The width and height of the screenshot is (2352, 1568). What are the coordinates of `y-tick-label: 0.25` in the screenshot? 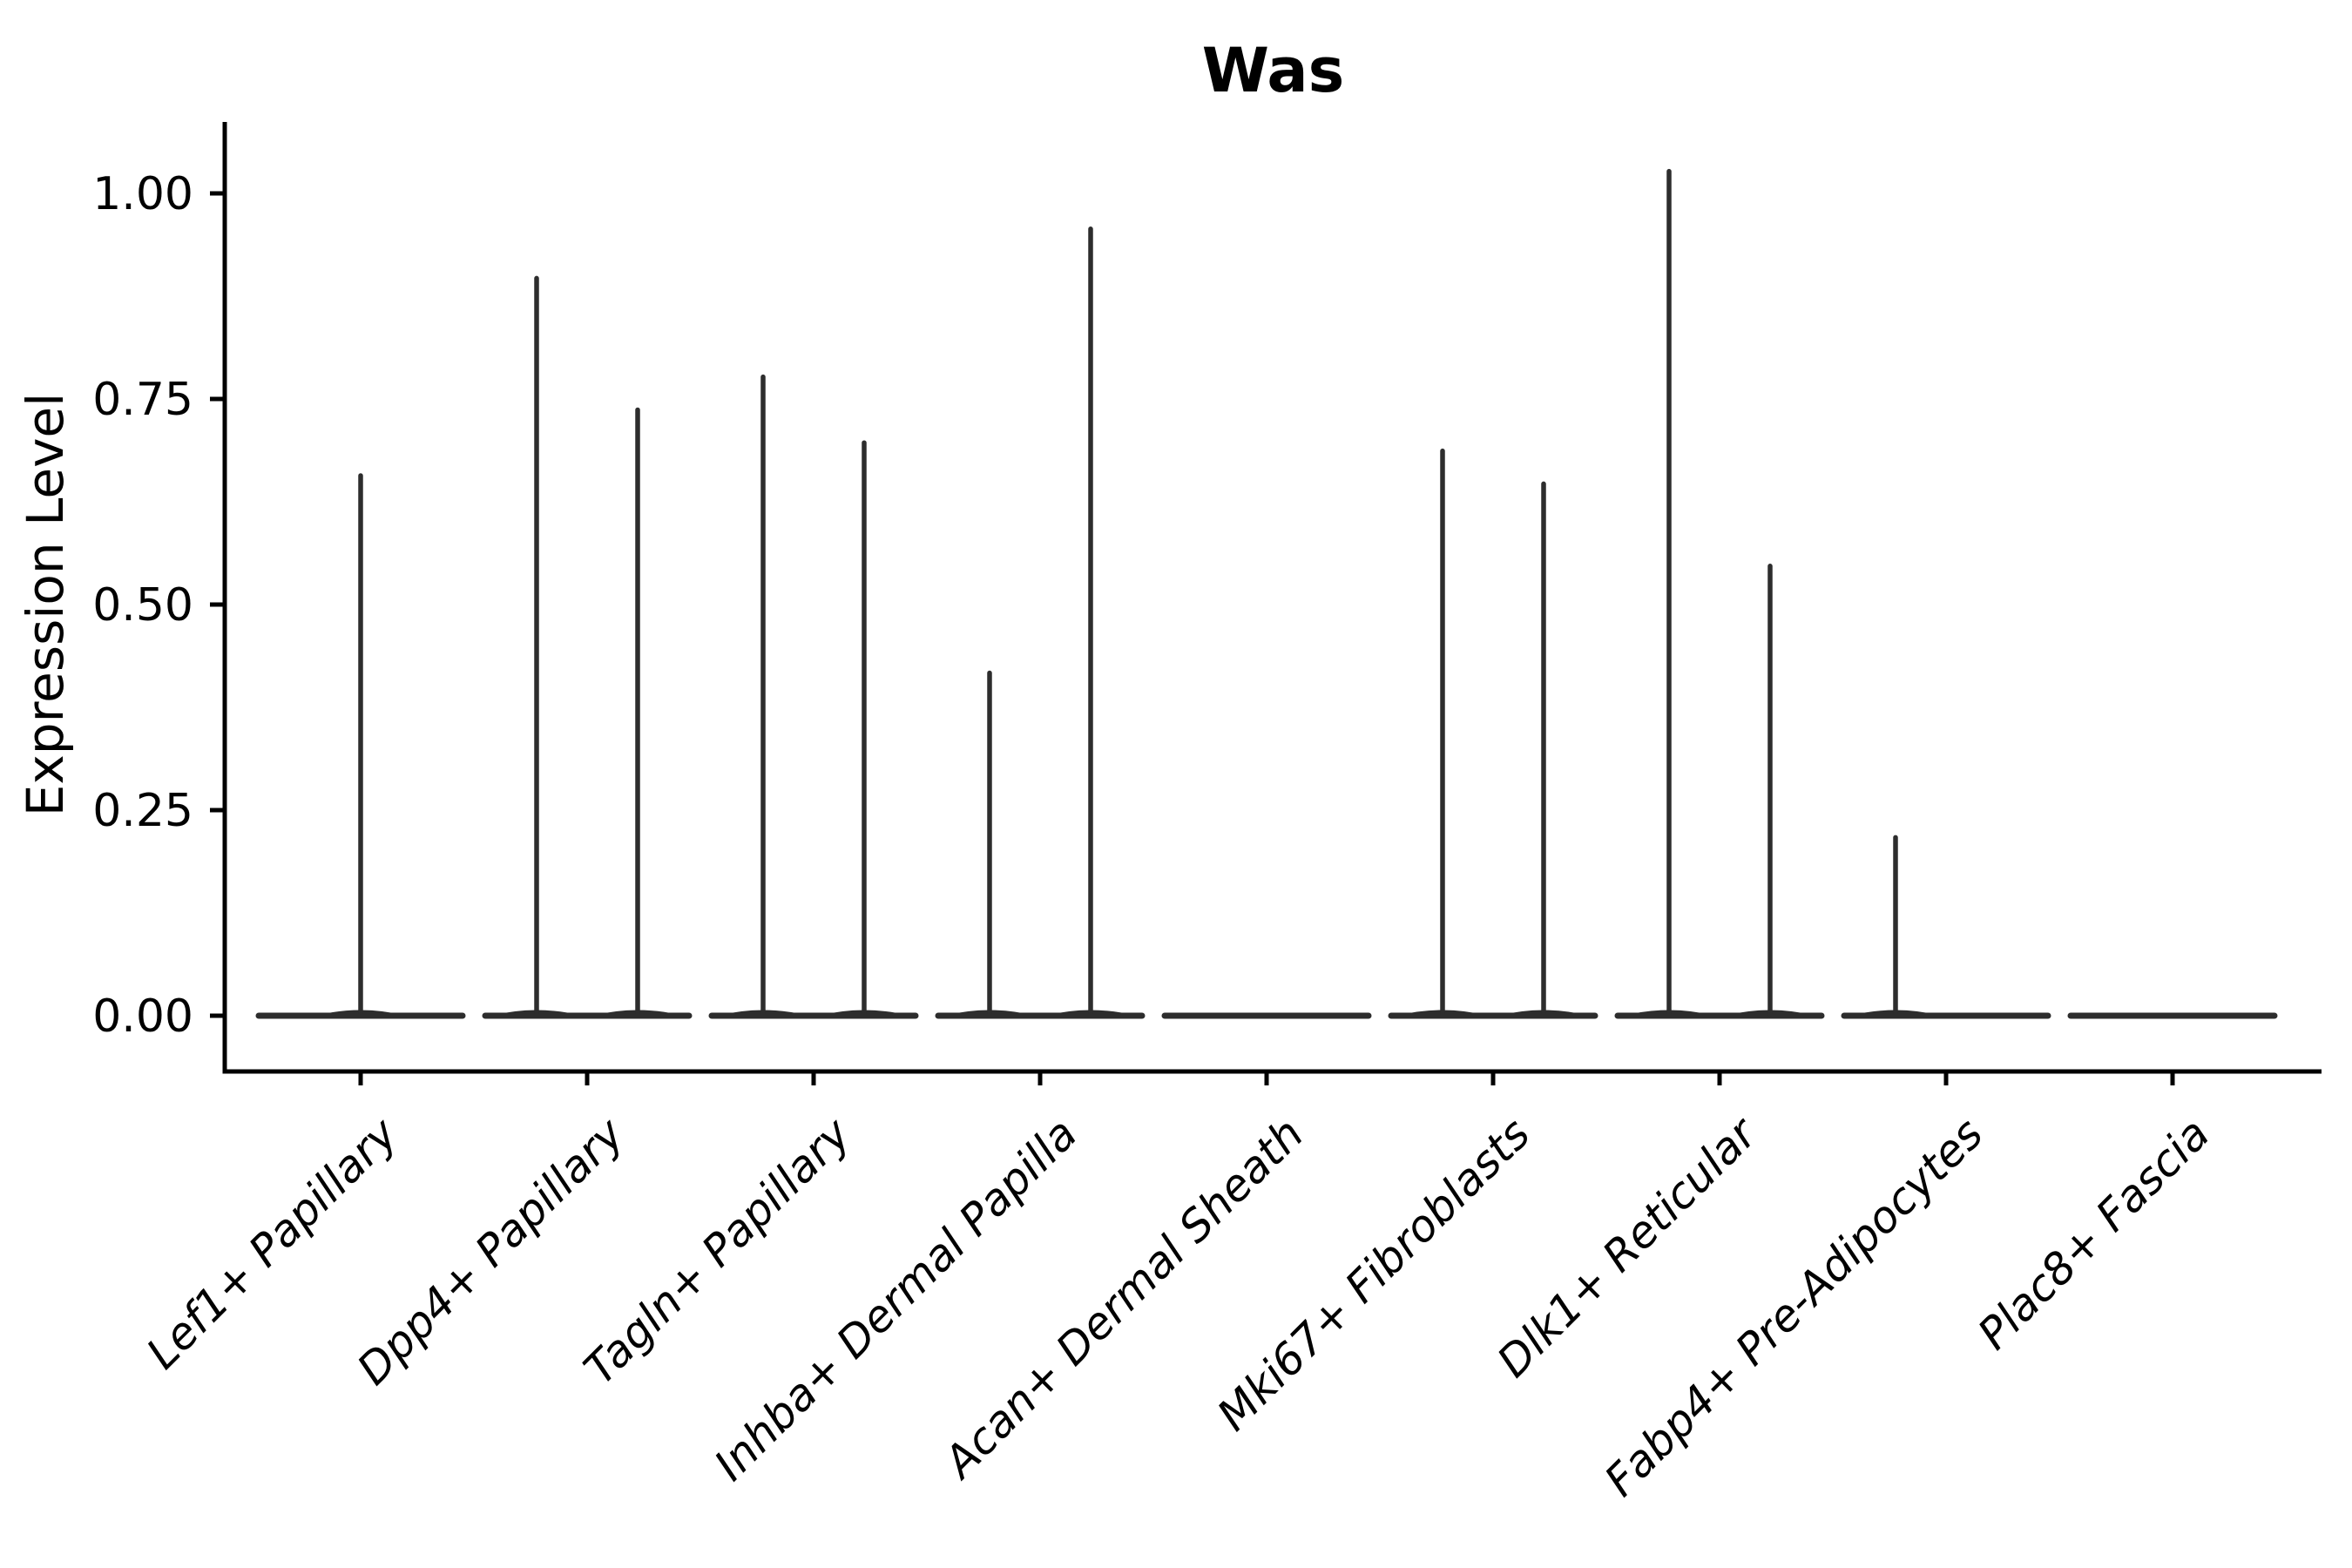 It's located at (142, 811).